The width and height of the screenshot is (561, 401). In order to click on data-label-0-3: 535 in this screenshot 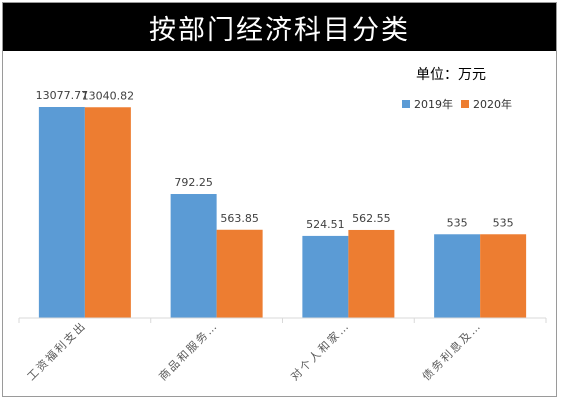, I will do `click(457, 222)`.